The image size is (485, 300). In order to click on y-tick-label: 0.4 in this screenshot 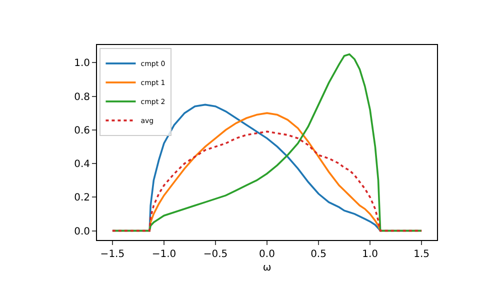, I will do `click(82, 164)`.